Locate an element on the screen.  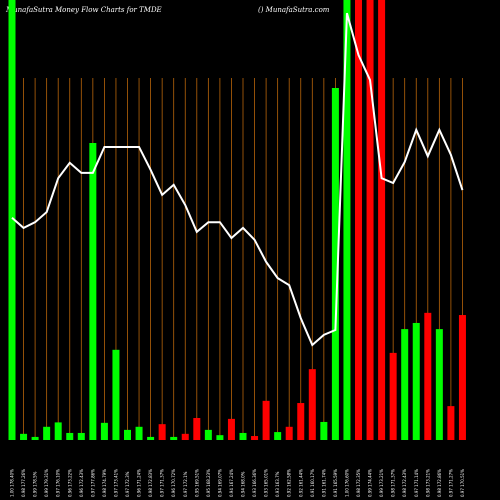
x-tick-label: 0.95 169.51% is located at coordinates (196, 483).